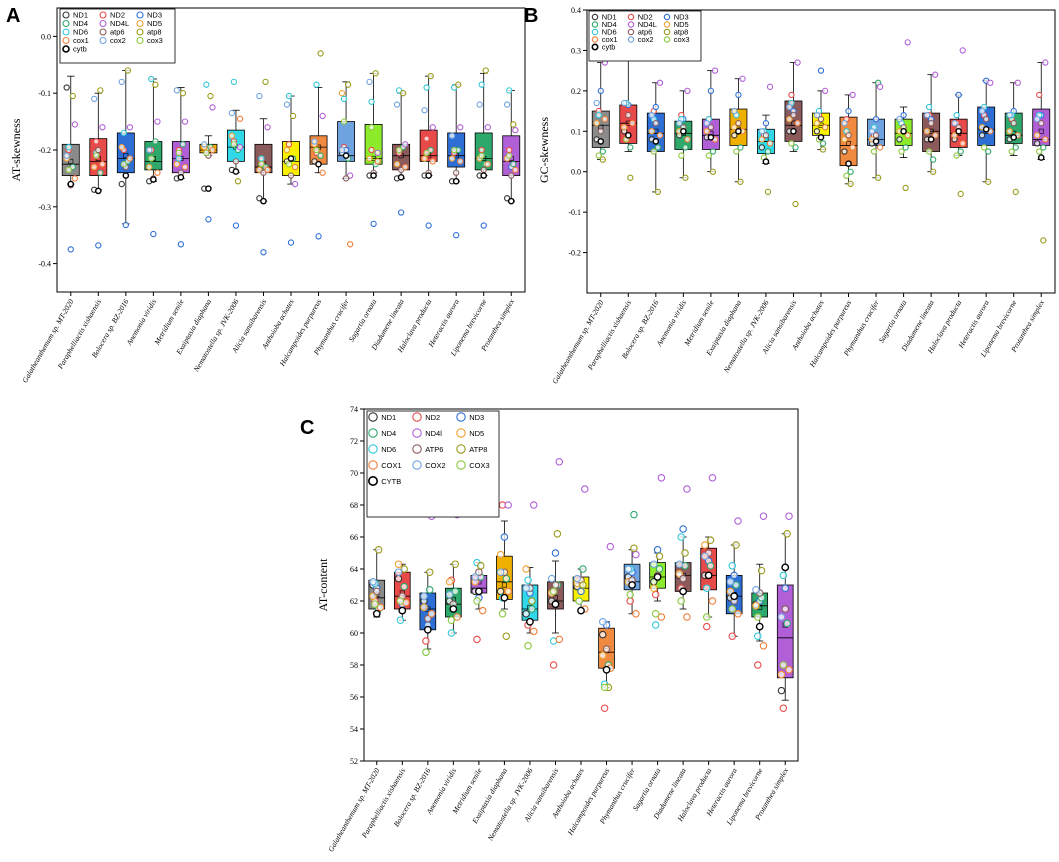 This screenshot has width=1059, height=862. What do you see at coordinates (576, 50) in the screenshot?
I see `y-tick-label: 0.3` at bounding box center [576, 50].